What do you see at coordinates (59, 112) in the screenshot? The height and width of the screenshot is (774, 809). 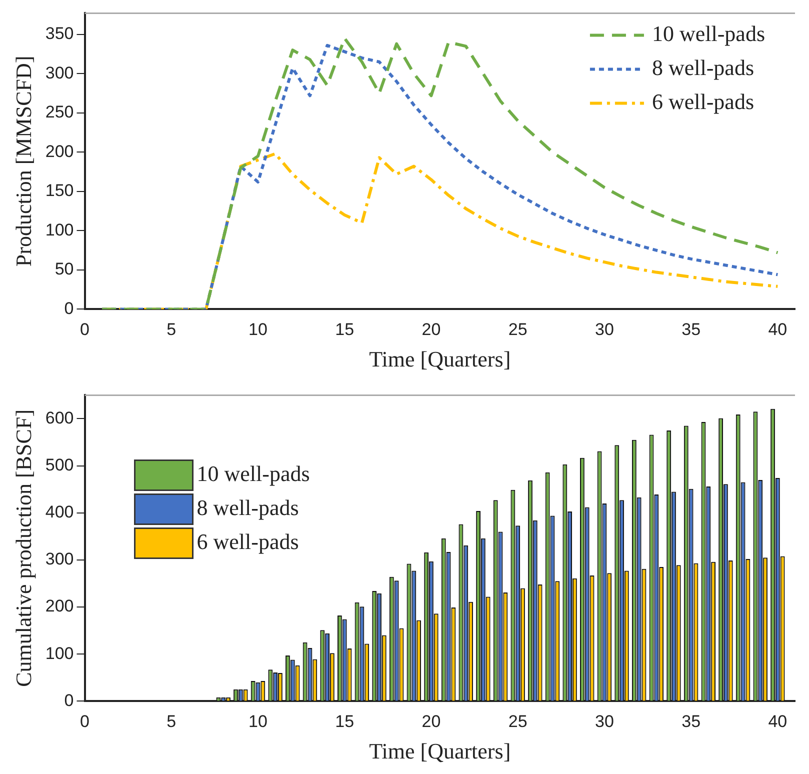 I see `y-tick-label: 250` at bounding box center [59, 112].